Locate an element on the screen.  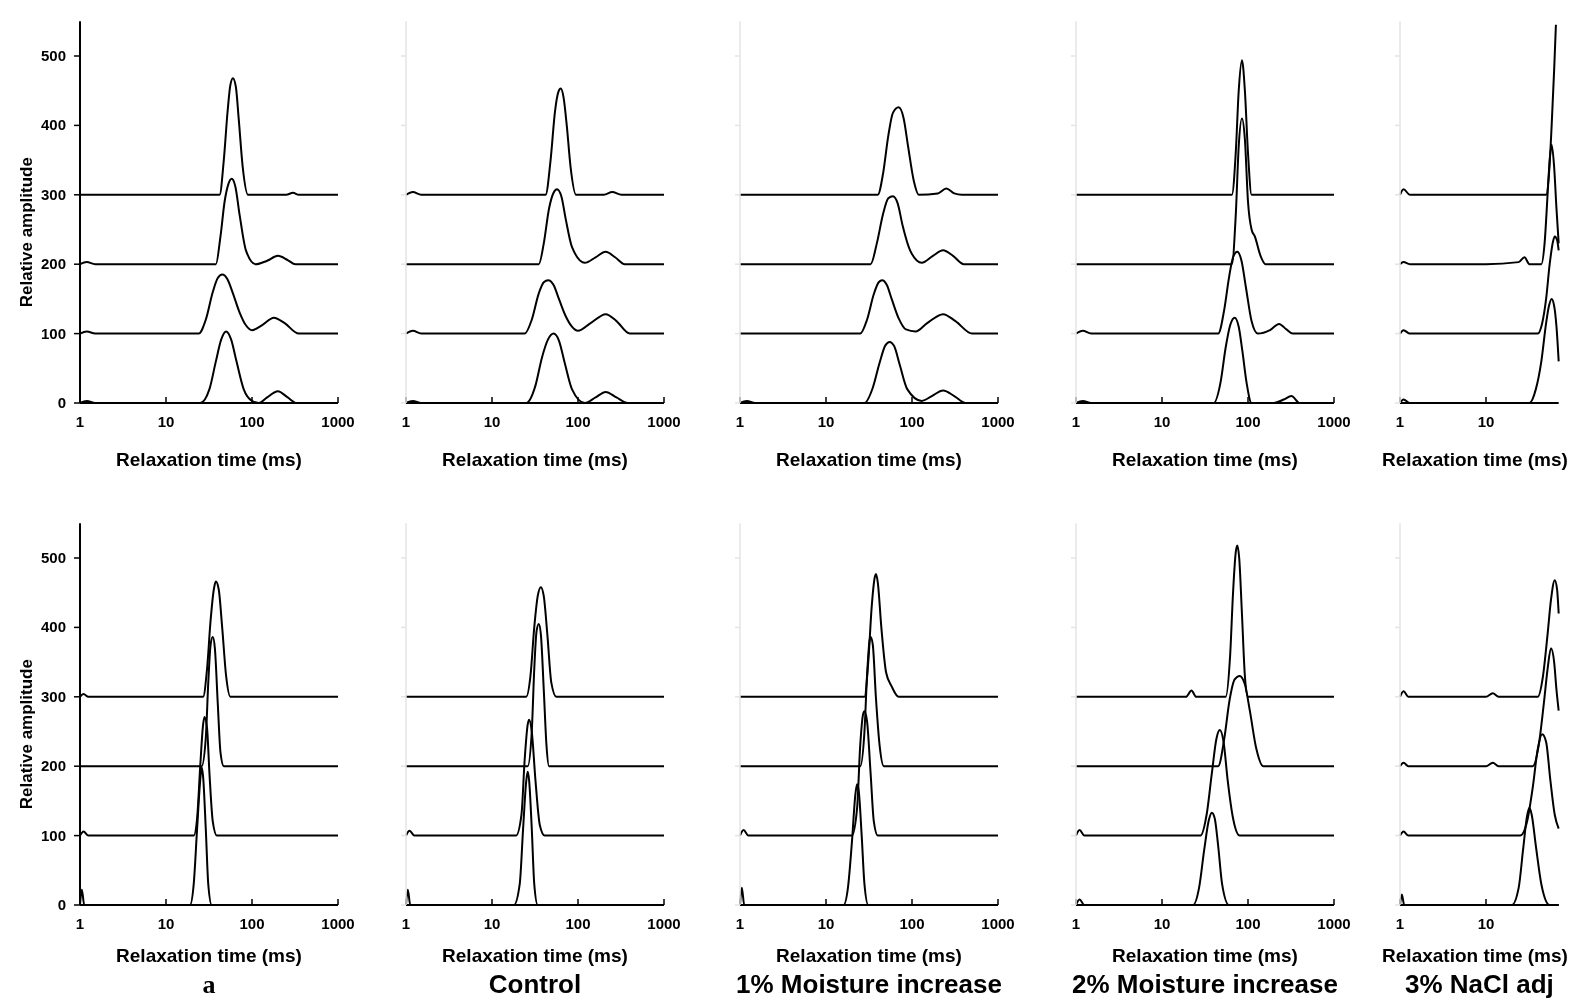
text: 3% NaCl adj is located at coordinates (1479, 983).